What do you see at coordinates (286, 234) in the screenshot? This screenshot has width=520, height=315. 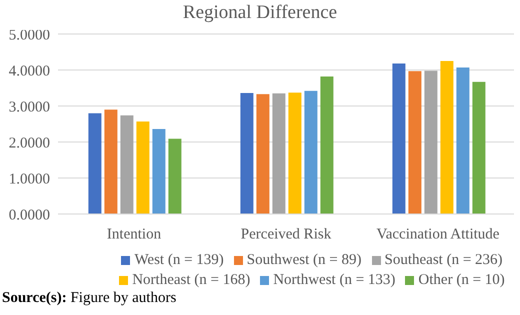 I see `x-tick-label: Perceived Risk` at bounding box center [286, 234].